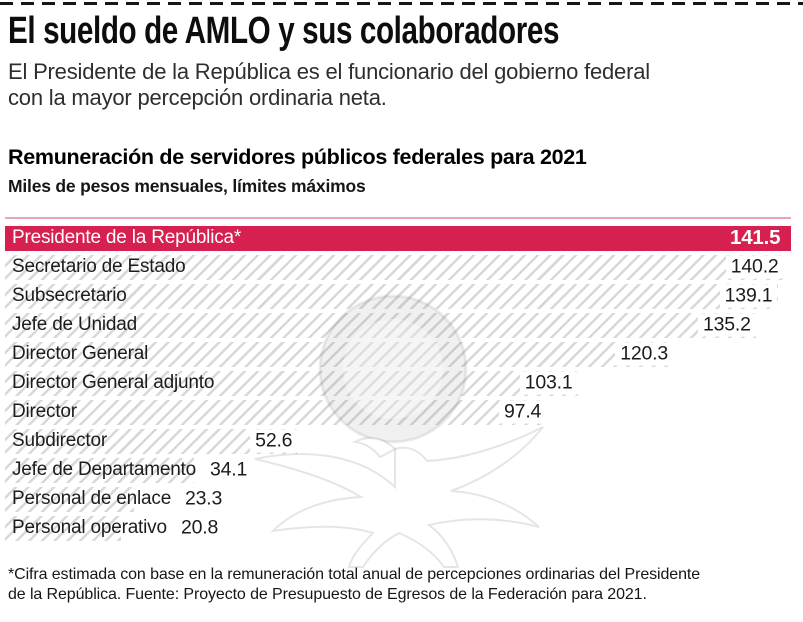 The image size is (803, 622). I want to click on bar-category-label: Subsecretario, so click(69, 296).